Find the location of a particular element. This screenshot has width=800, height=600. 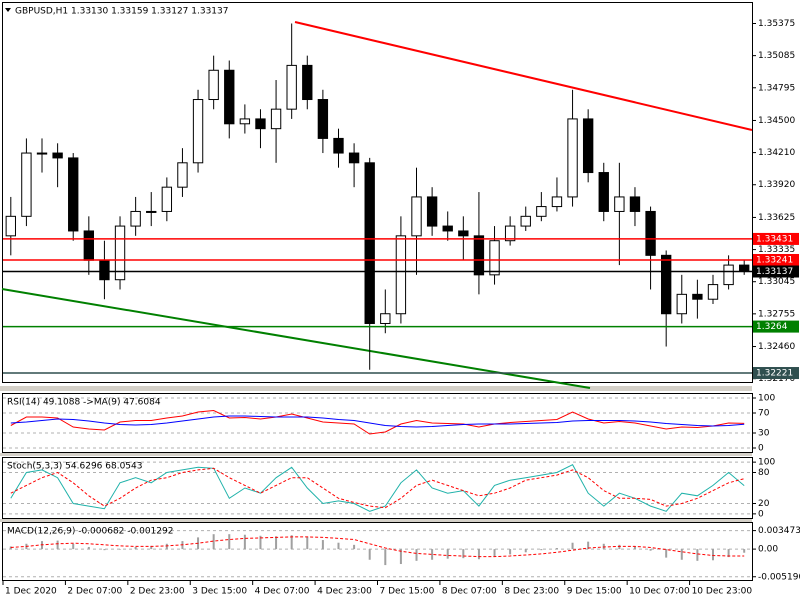

panel-title: Stoch(5,3,3) 54.6296 68.0543 is located at coordinates (74, 467).